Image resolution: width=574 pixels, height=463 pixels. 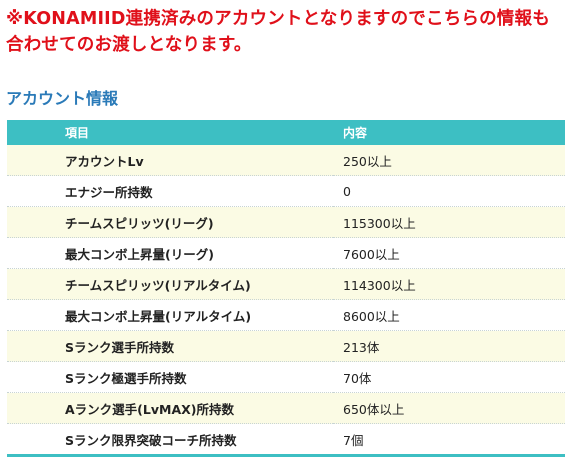 What do you see at coordinates (170, 315) in the screenshot?
I see `row-label: 最大コンボ上昇量(リアルタイム)` at bounding box center [170, 315].